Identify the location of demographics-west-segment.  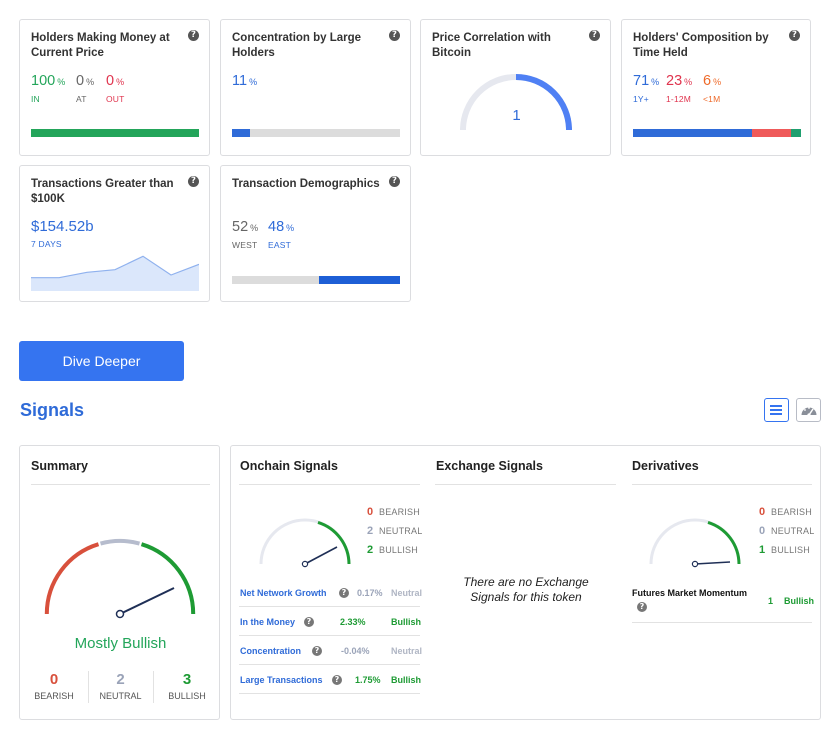
(276, 280).